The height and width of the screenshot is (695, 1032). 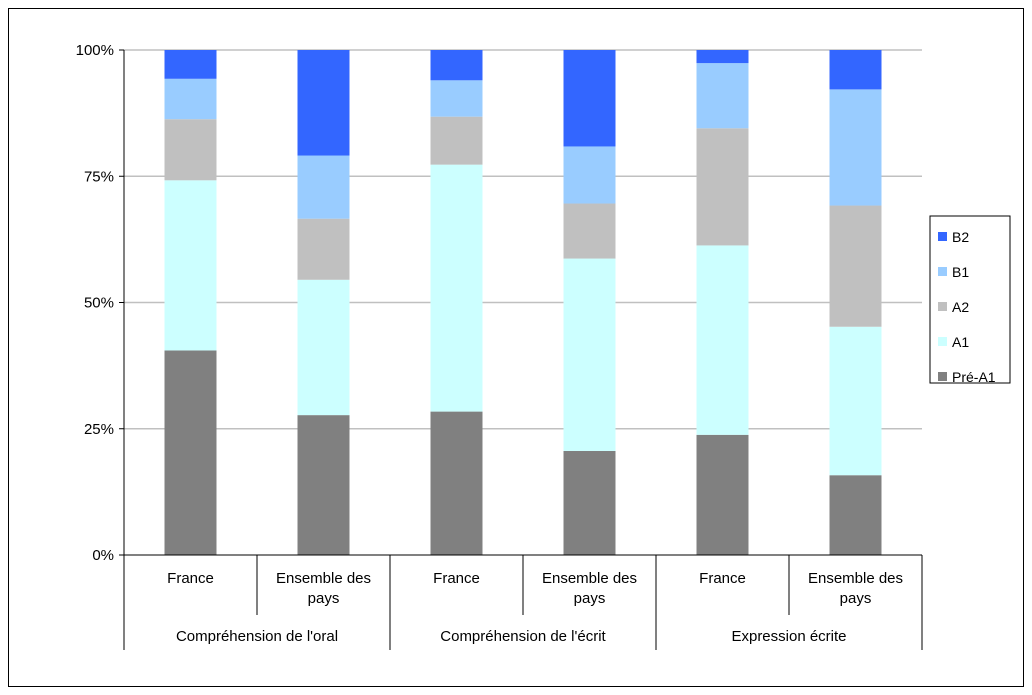 I want to click on x-group-label: Expression écrite, so click(x=788, y=636).